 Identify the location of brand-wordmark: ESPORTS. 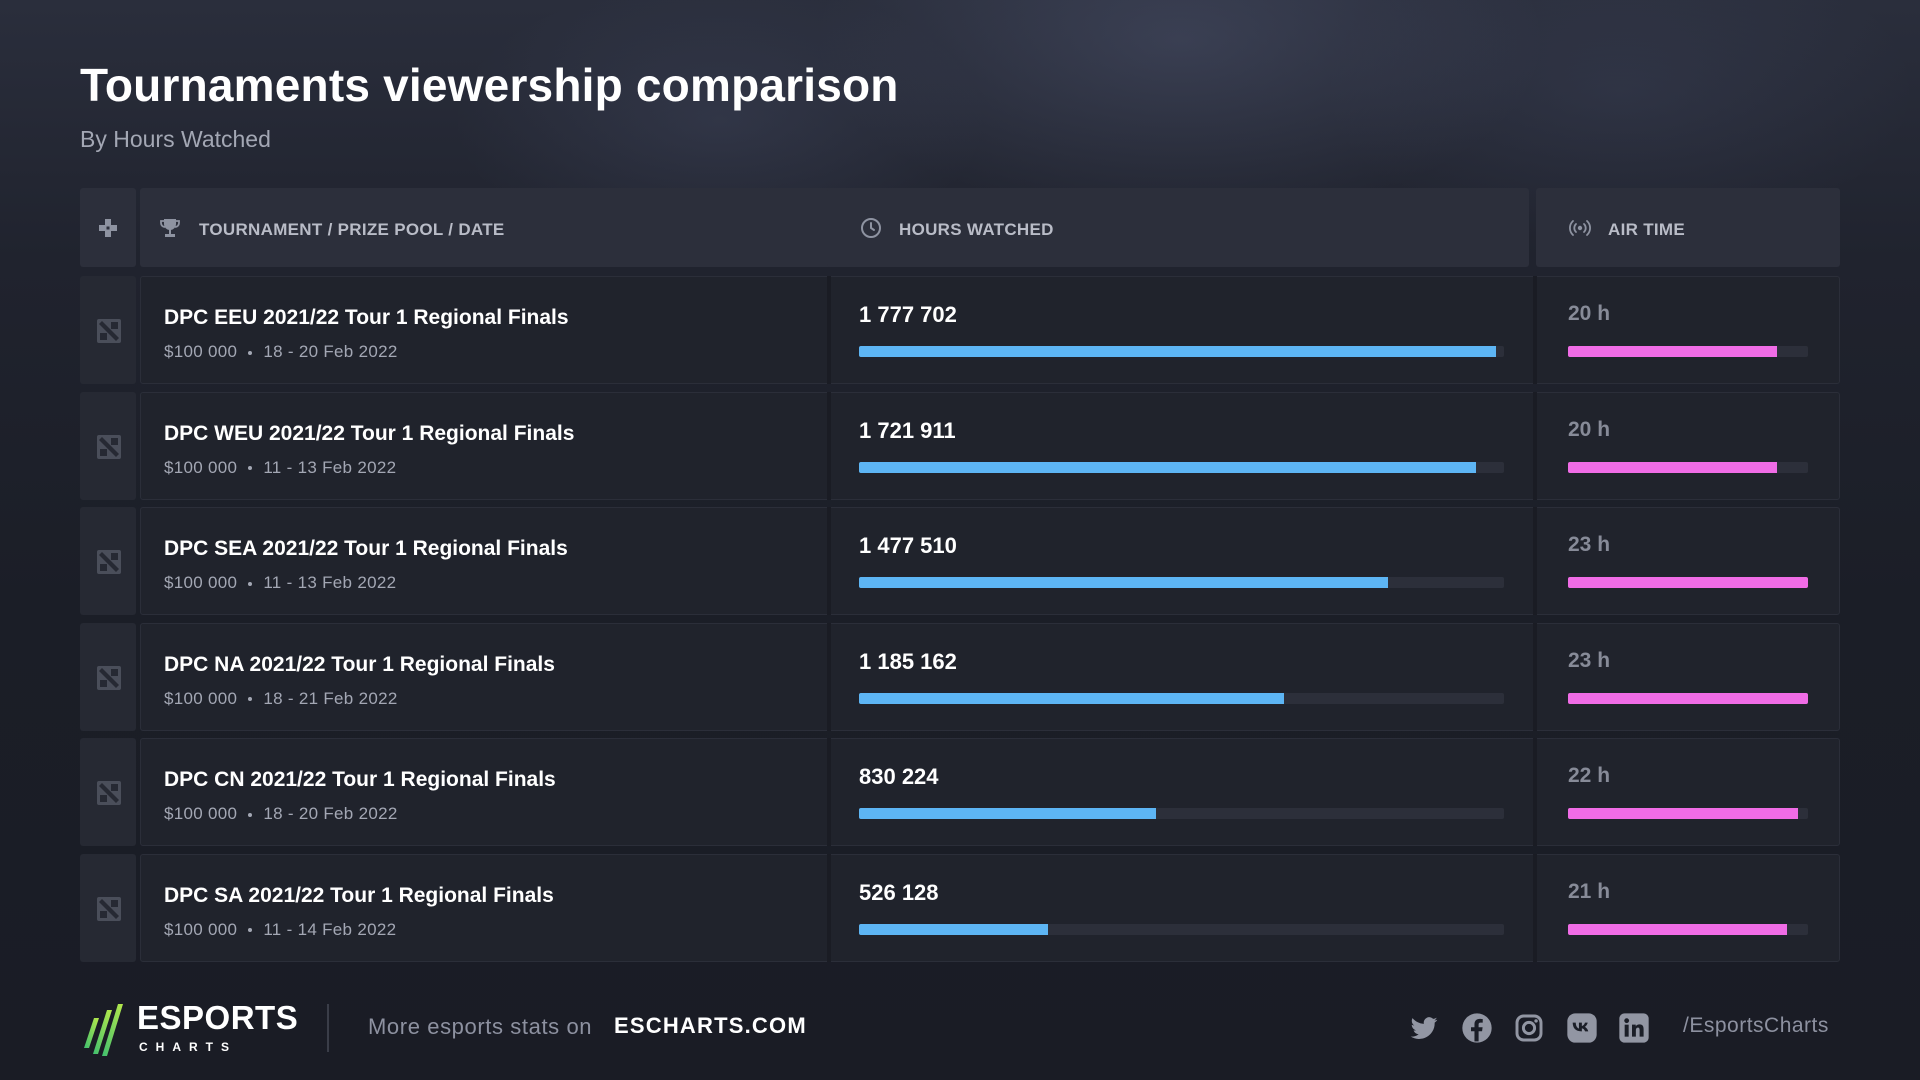
(218, 1017).